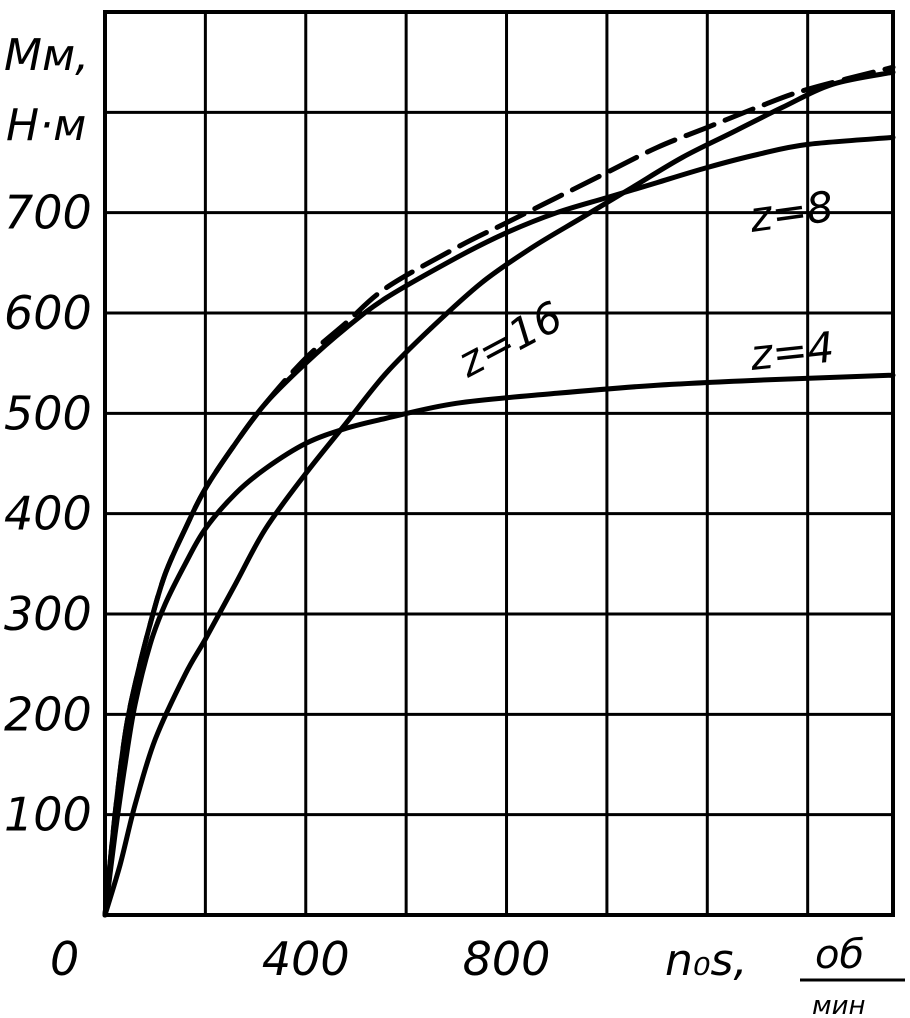  Describe the element at coordinates (48, 413) in the screenshot. I see `y-tick-label: 500` at that location.